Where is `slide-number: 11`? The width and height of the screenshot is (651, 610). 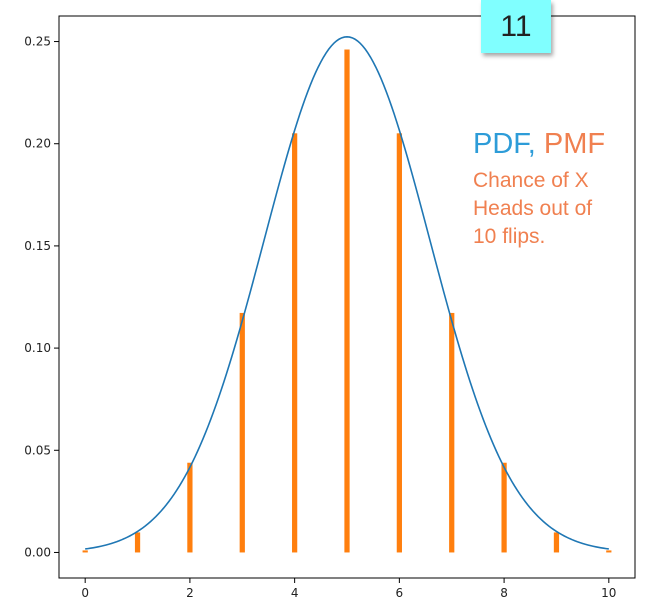
slide-number: 11 is located at coordinates (516, 26).